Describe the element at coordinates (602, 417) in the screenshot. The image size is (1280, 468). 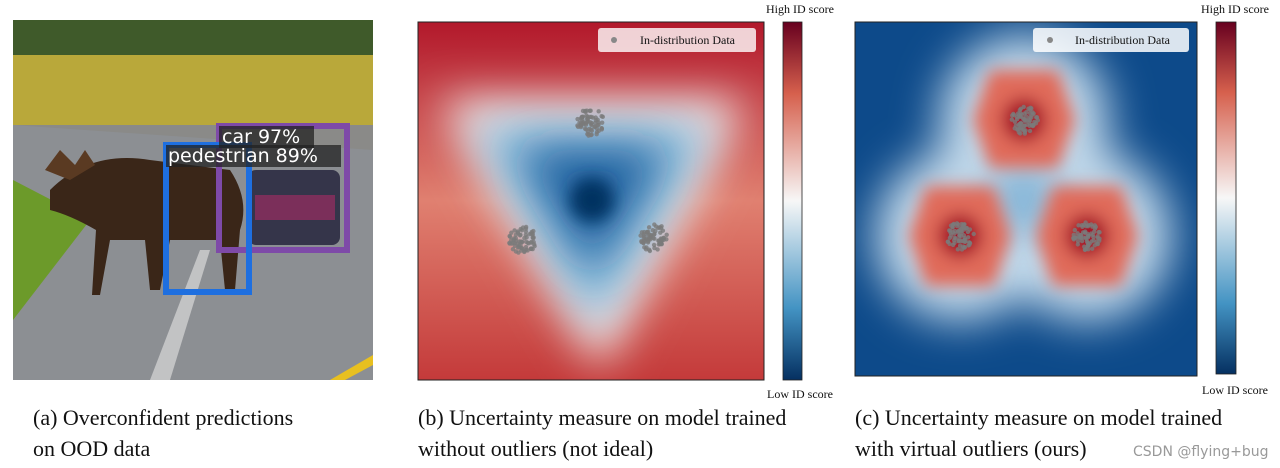
I see `caption: (b) Uncertainty measure on model trained` at that location.